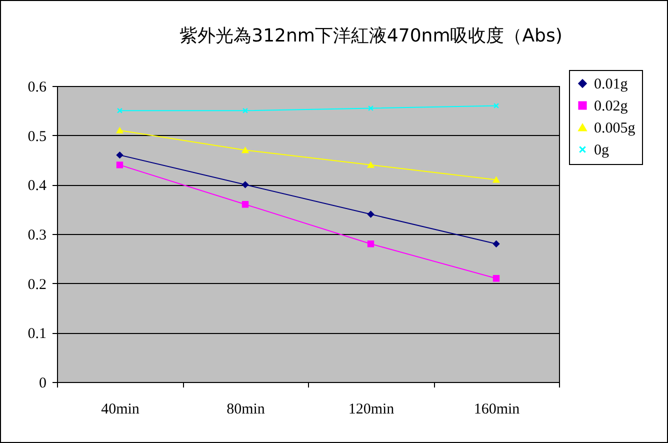 The image size is (668, 443). What do you see at coordinates (37, 186) in the screenshot?
I see `y-tick-label: 0.4` at bounding box center [37, 186].